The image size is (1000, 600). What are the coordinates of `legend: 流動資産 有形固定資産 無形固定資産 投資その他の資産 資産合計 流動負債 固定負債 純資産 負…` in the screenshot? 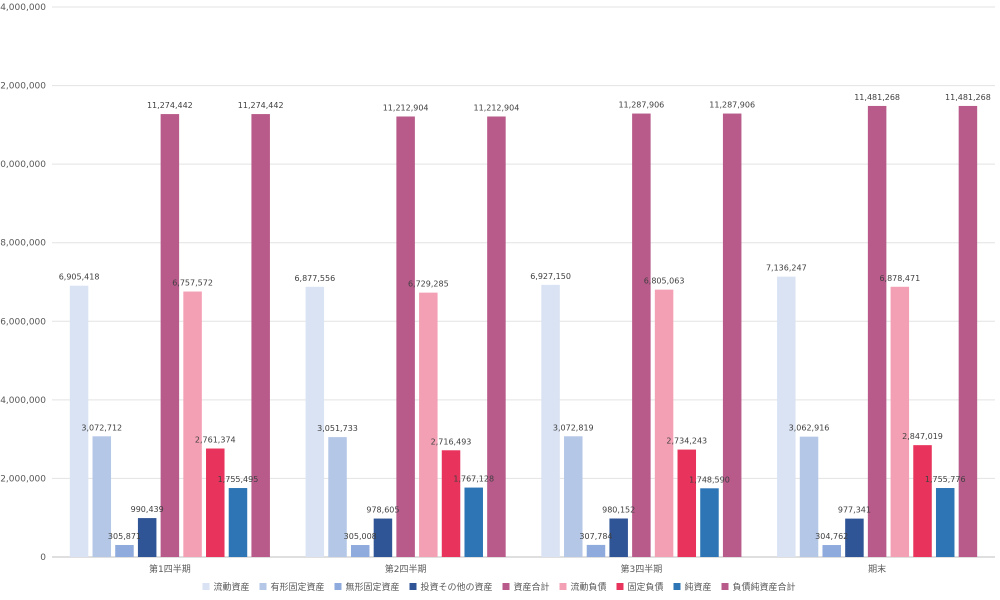 It's located at (499, 587).